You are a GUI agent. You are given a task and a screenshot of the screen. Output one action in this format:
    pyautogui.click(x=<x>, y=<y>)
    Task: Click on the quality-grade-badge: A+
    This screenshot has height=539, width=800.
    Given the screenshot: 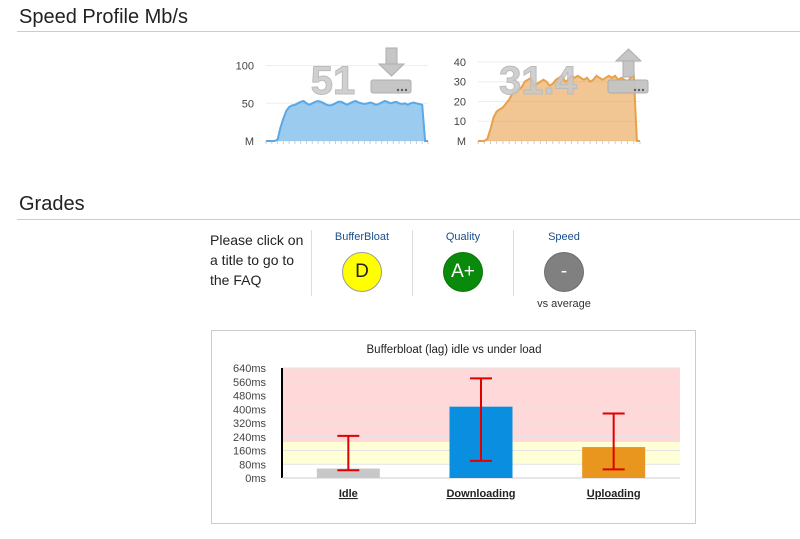 What is the action you would take?
    pyautogui.click(x=463, y=272)
    